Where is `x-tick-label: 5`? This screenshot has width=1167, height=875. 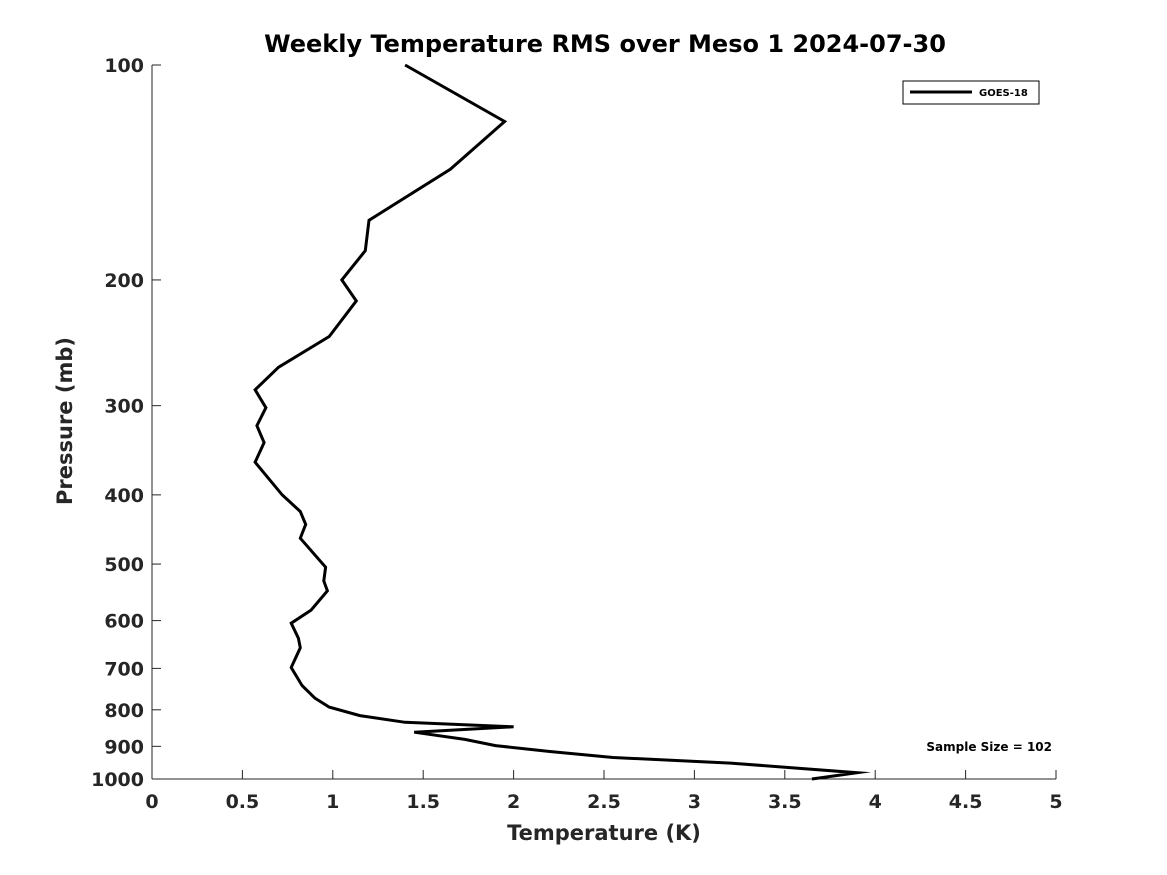
x-tick-label: 5 is located at coordinates (1055, 802).